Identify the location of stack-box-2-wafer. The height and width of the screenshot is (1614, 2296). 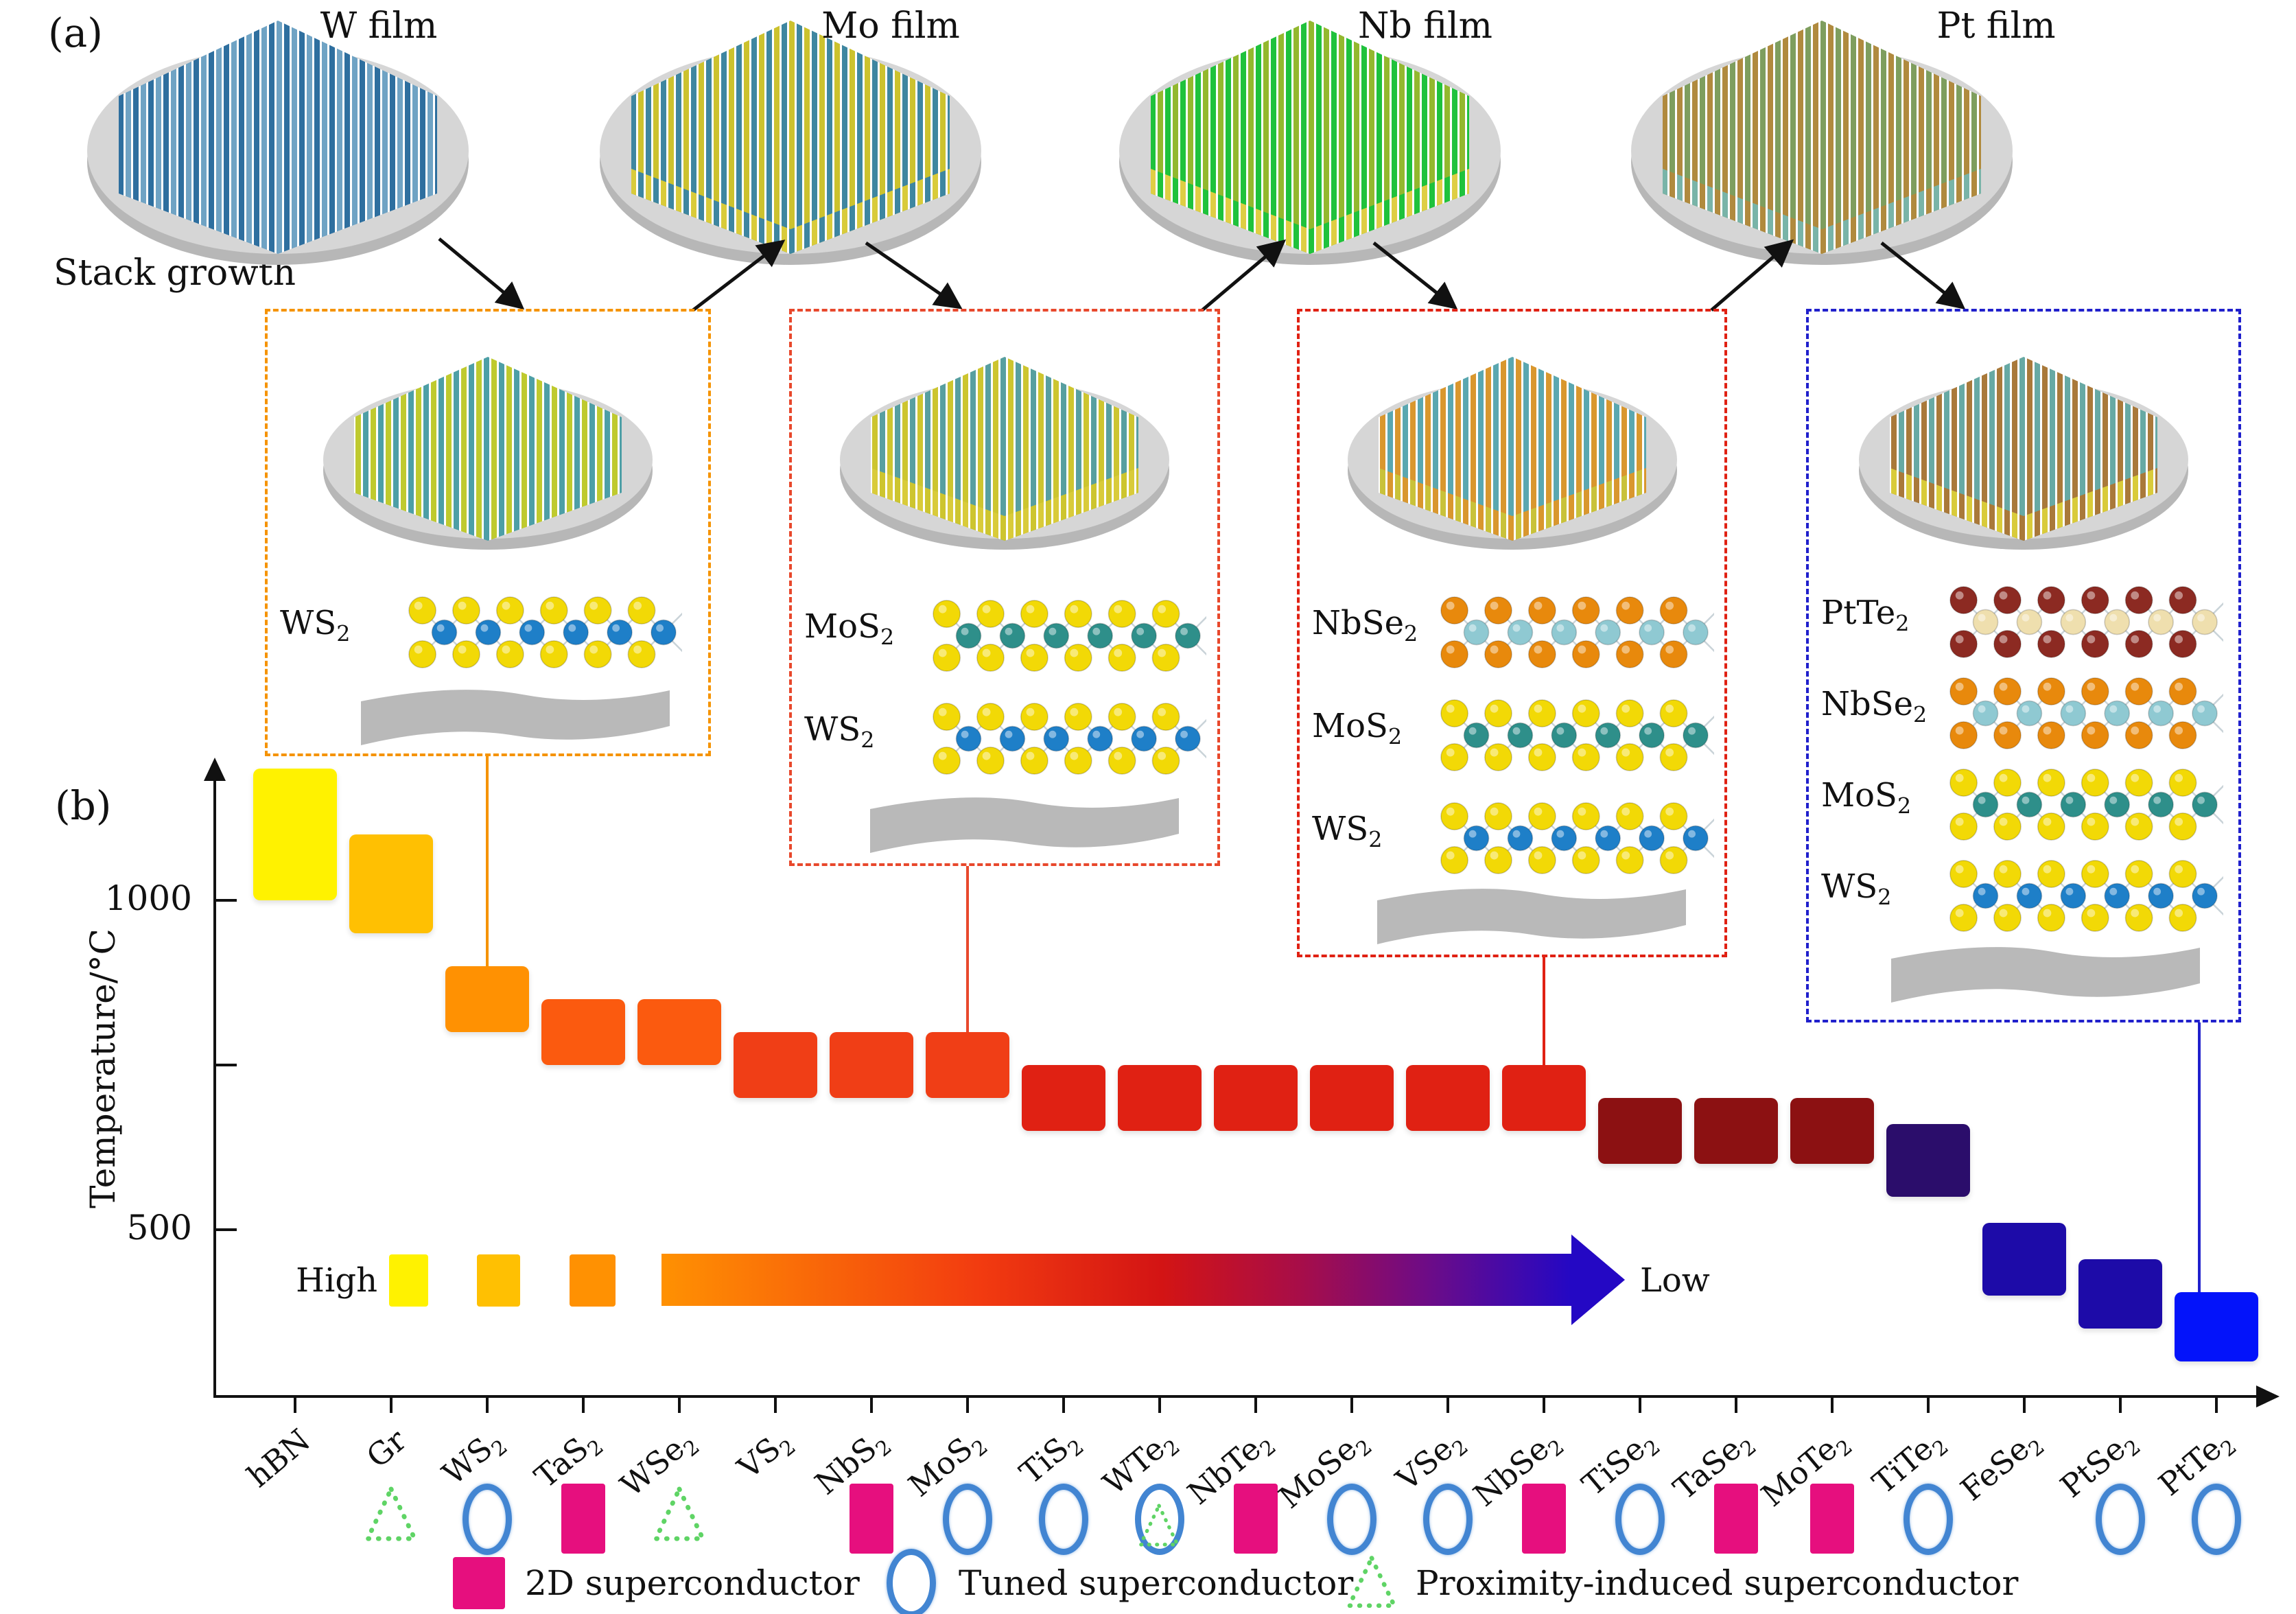
(1004, 459).